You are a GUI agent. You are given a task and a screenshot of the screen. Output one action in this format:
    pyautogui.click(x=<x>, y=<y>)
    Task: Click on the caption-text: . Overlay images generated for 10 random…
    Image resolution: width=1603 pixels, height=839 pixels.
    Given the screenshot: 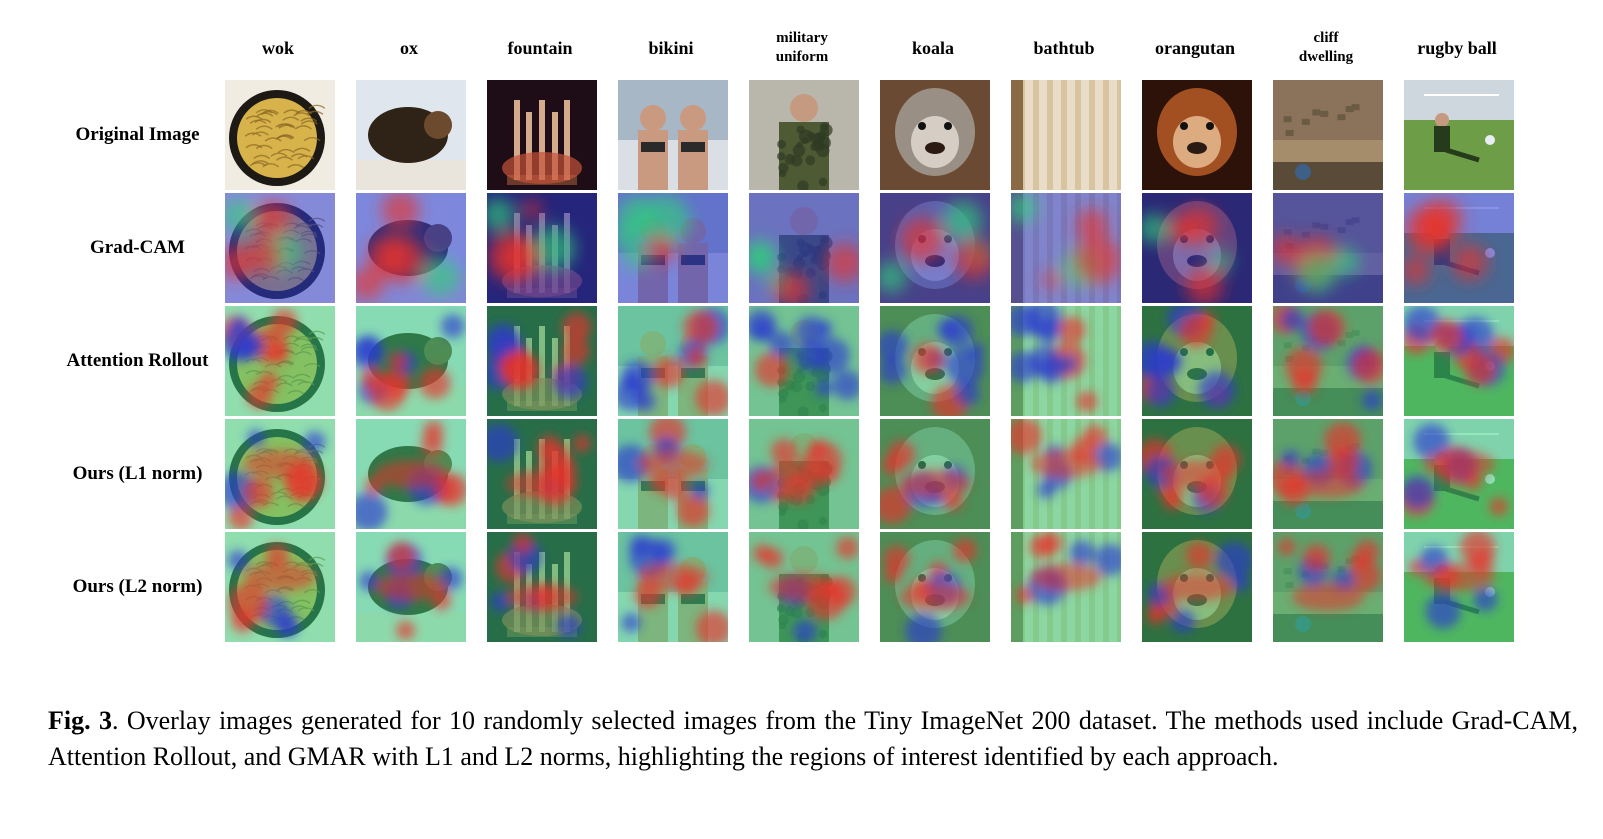 What is the action you would take?
    pyautogui.click(x=813, y=738)
    